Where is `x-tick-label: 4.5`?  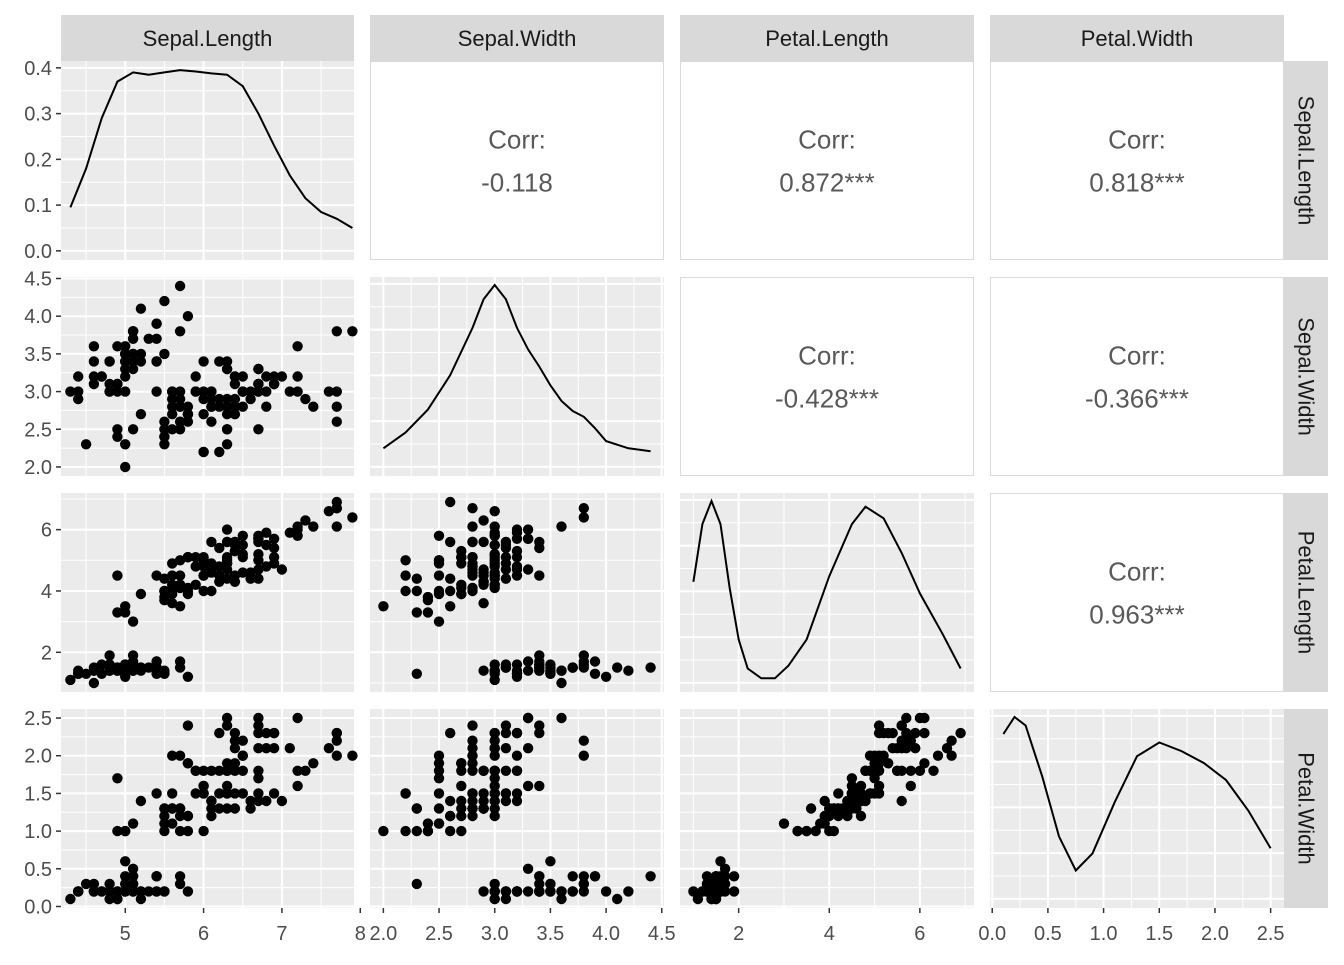
x-tick-label: 4.5 is located at coordinates (662, 934).